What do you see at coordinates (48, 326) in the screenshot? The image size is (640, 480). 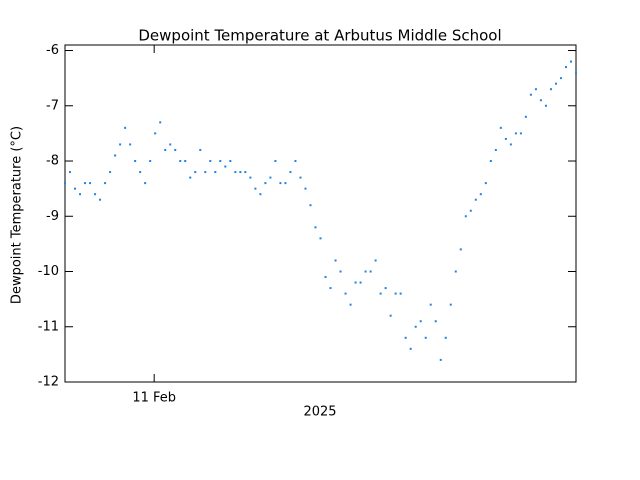 I see `y-tick-label: -11` at bounding box center [48, 326].